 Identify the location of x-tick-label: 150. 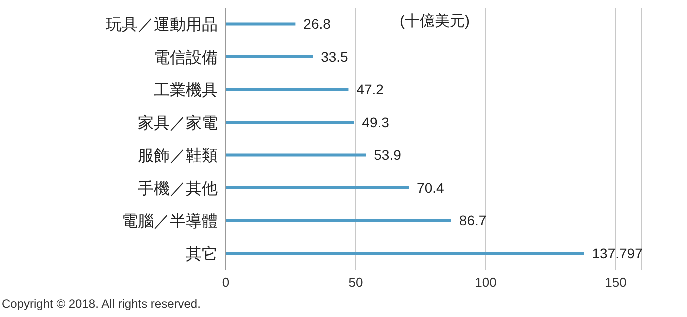
(616, 282).